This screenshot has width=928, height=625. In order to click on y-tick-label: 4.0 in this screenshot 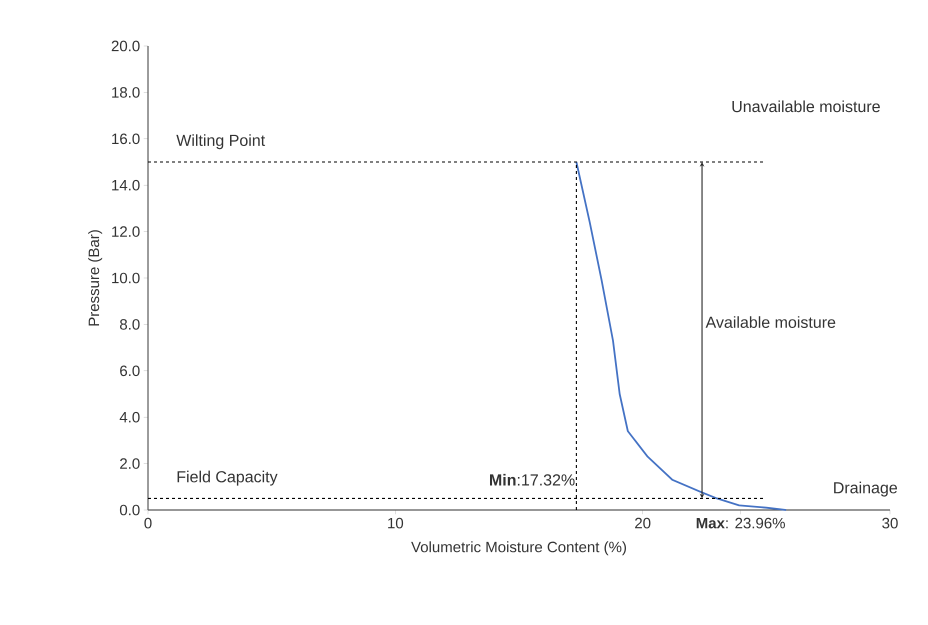, I will do `click(130, 417)`.